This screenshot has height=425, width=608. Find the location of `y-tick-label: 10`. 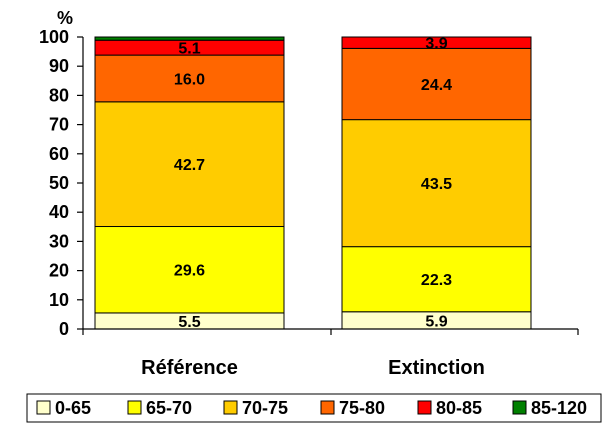

y-tick-label: 10 is located at coordinates (59, 300).